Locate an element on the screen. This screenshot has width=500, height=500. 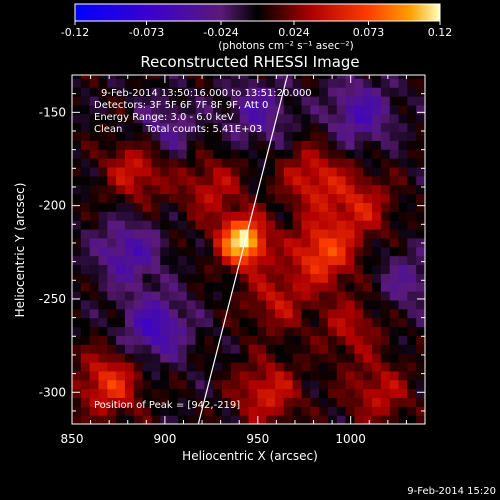
annotation-method: Clean is located at coordinates (108, 129).